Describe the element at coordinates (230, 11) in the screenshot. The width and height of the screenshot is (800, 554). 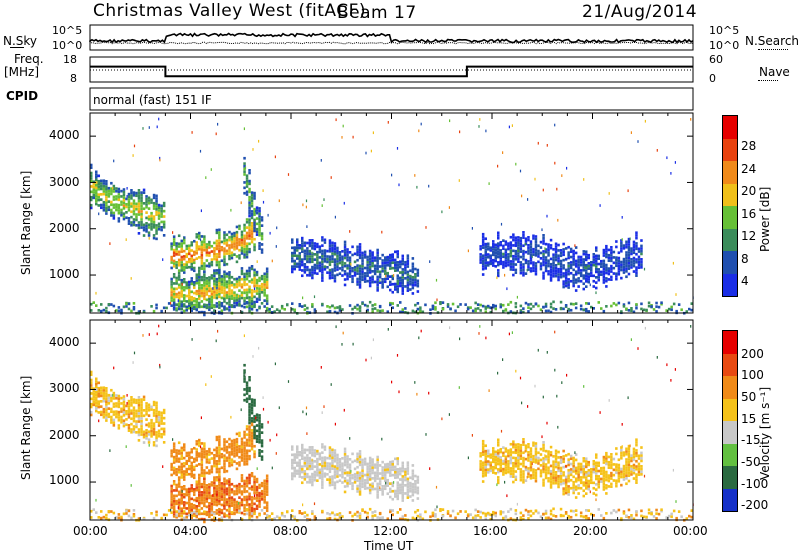
I see `chart-title: Christmas Valley West (fitACF)` at that location.